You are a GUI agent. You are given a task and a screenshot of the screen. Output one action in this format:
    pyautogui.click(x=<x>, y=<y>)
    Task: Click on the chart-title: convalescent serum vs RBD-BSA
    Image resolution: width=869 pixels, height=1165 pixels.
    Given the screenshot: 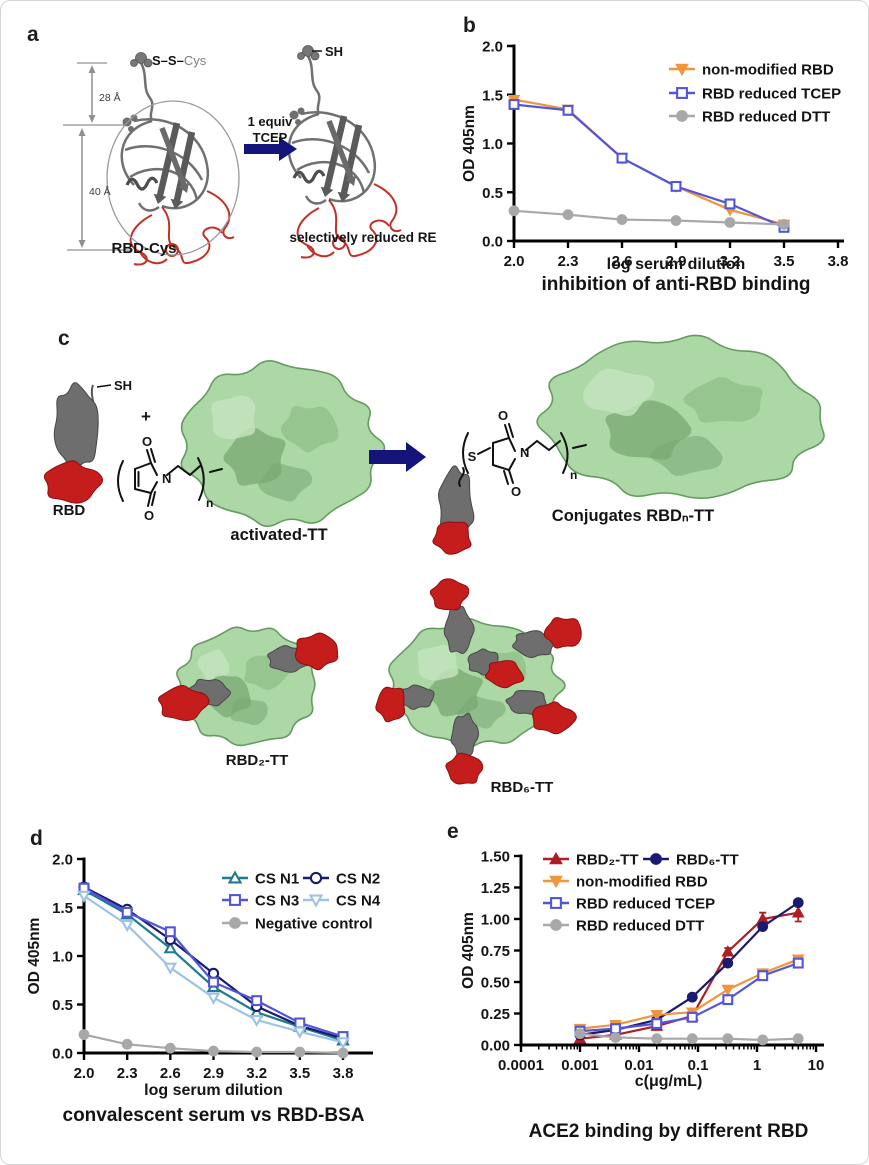 What is the action you would take?
    pyautogui.click(x=214, y=1115)
    